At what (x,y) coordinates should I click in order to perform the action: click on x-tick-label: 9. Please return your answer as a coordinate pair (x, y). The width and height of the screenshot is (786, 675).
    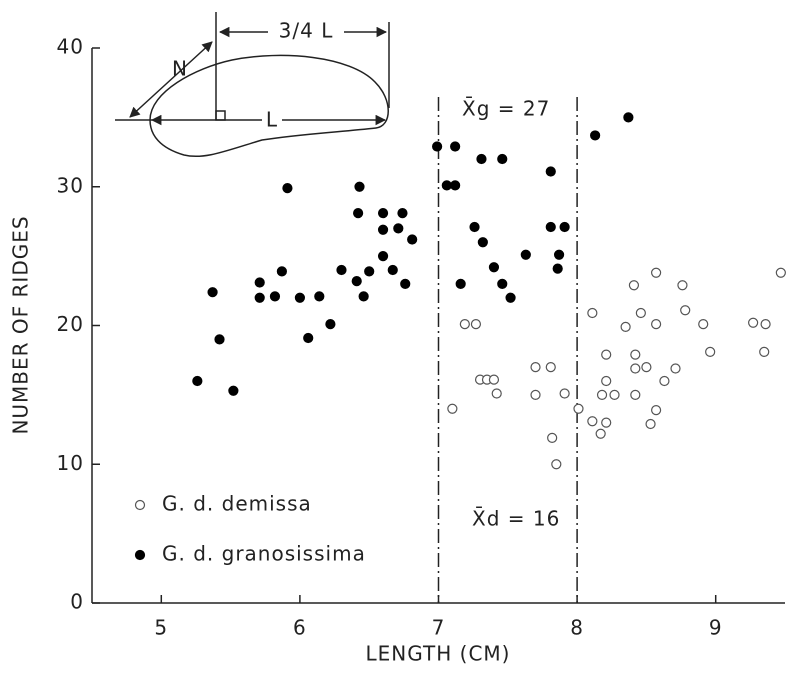
    Looking at the image, I should click on (716, 628).